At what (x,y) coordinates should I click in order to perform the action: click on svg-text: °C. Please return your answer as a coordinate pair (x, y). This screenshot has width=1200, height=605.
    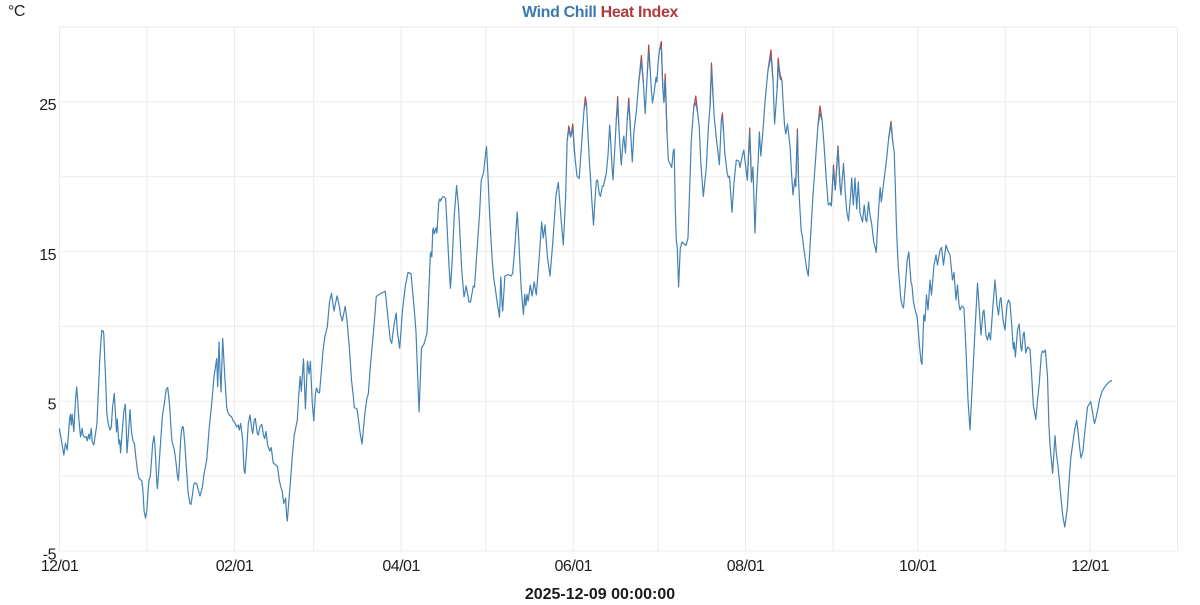
    Looking at the image, I should click on (16, 11).